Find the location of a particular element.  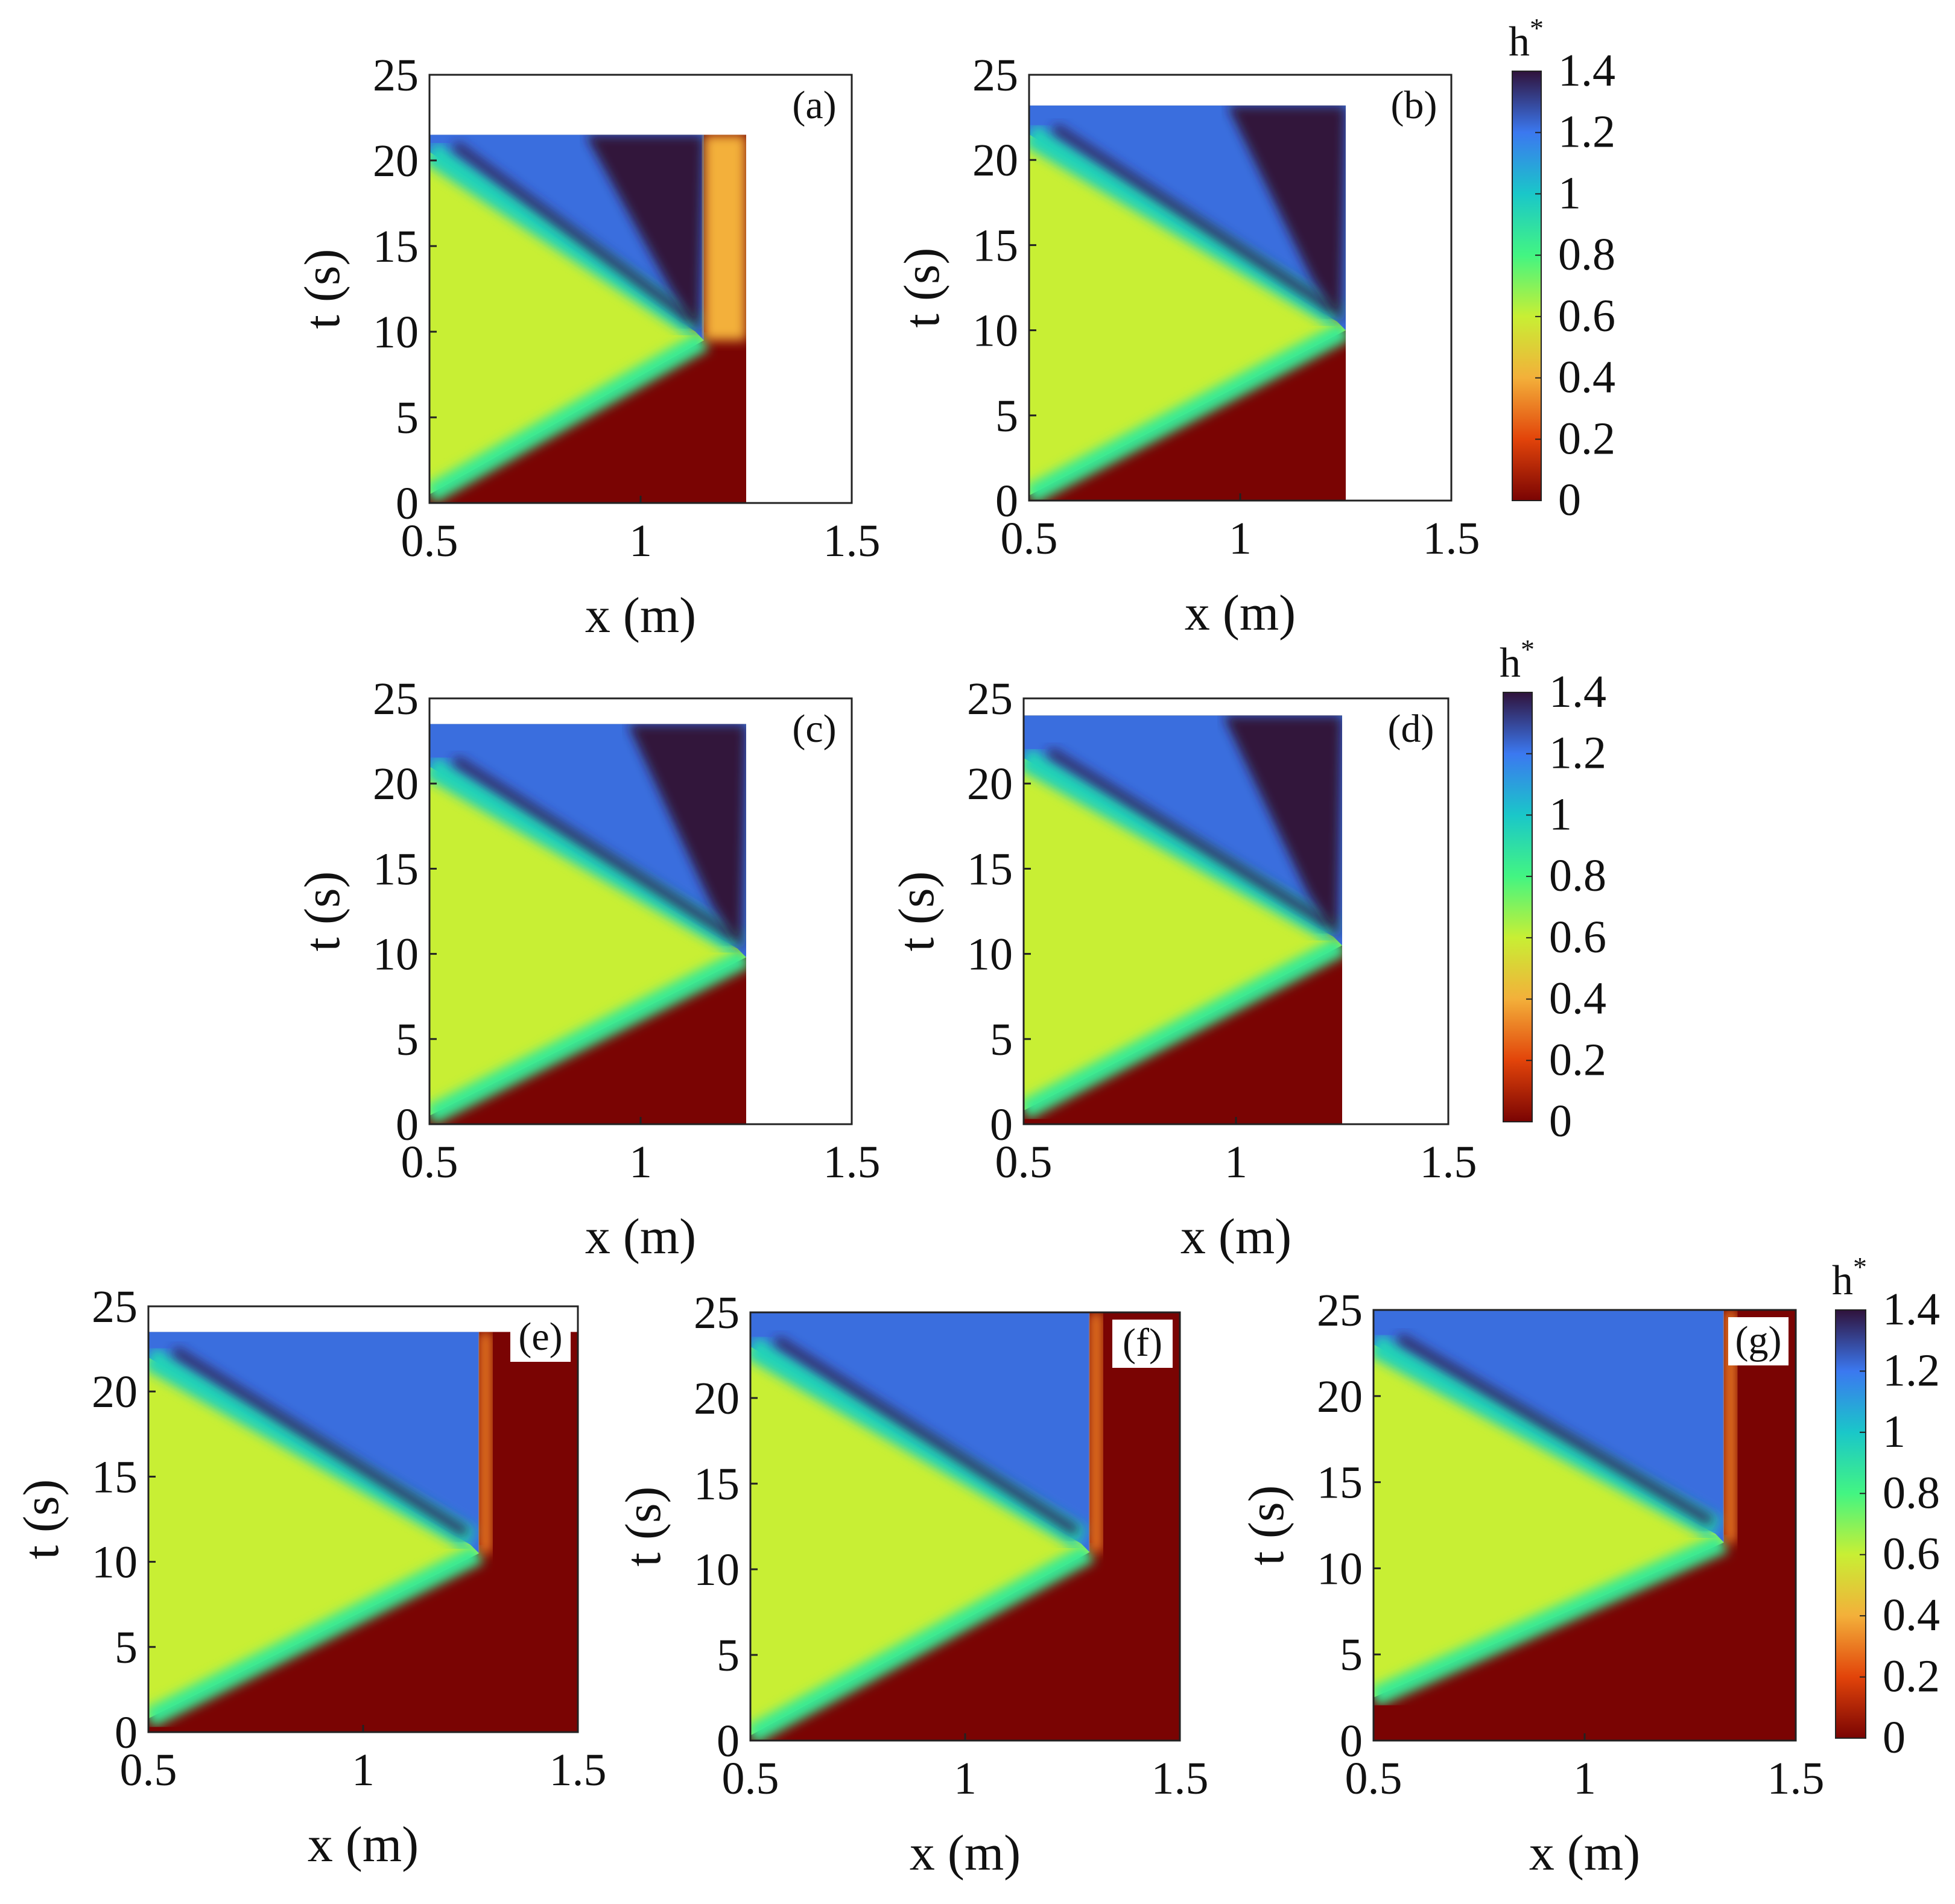

colorbar-tick-label: 0.8 is located at coordinates (1586, 255).